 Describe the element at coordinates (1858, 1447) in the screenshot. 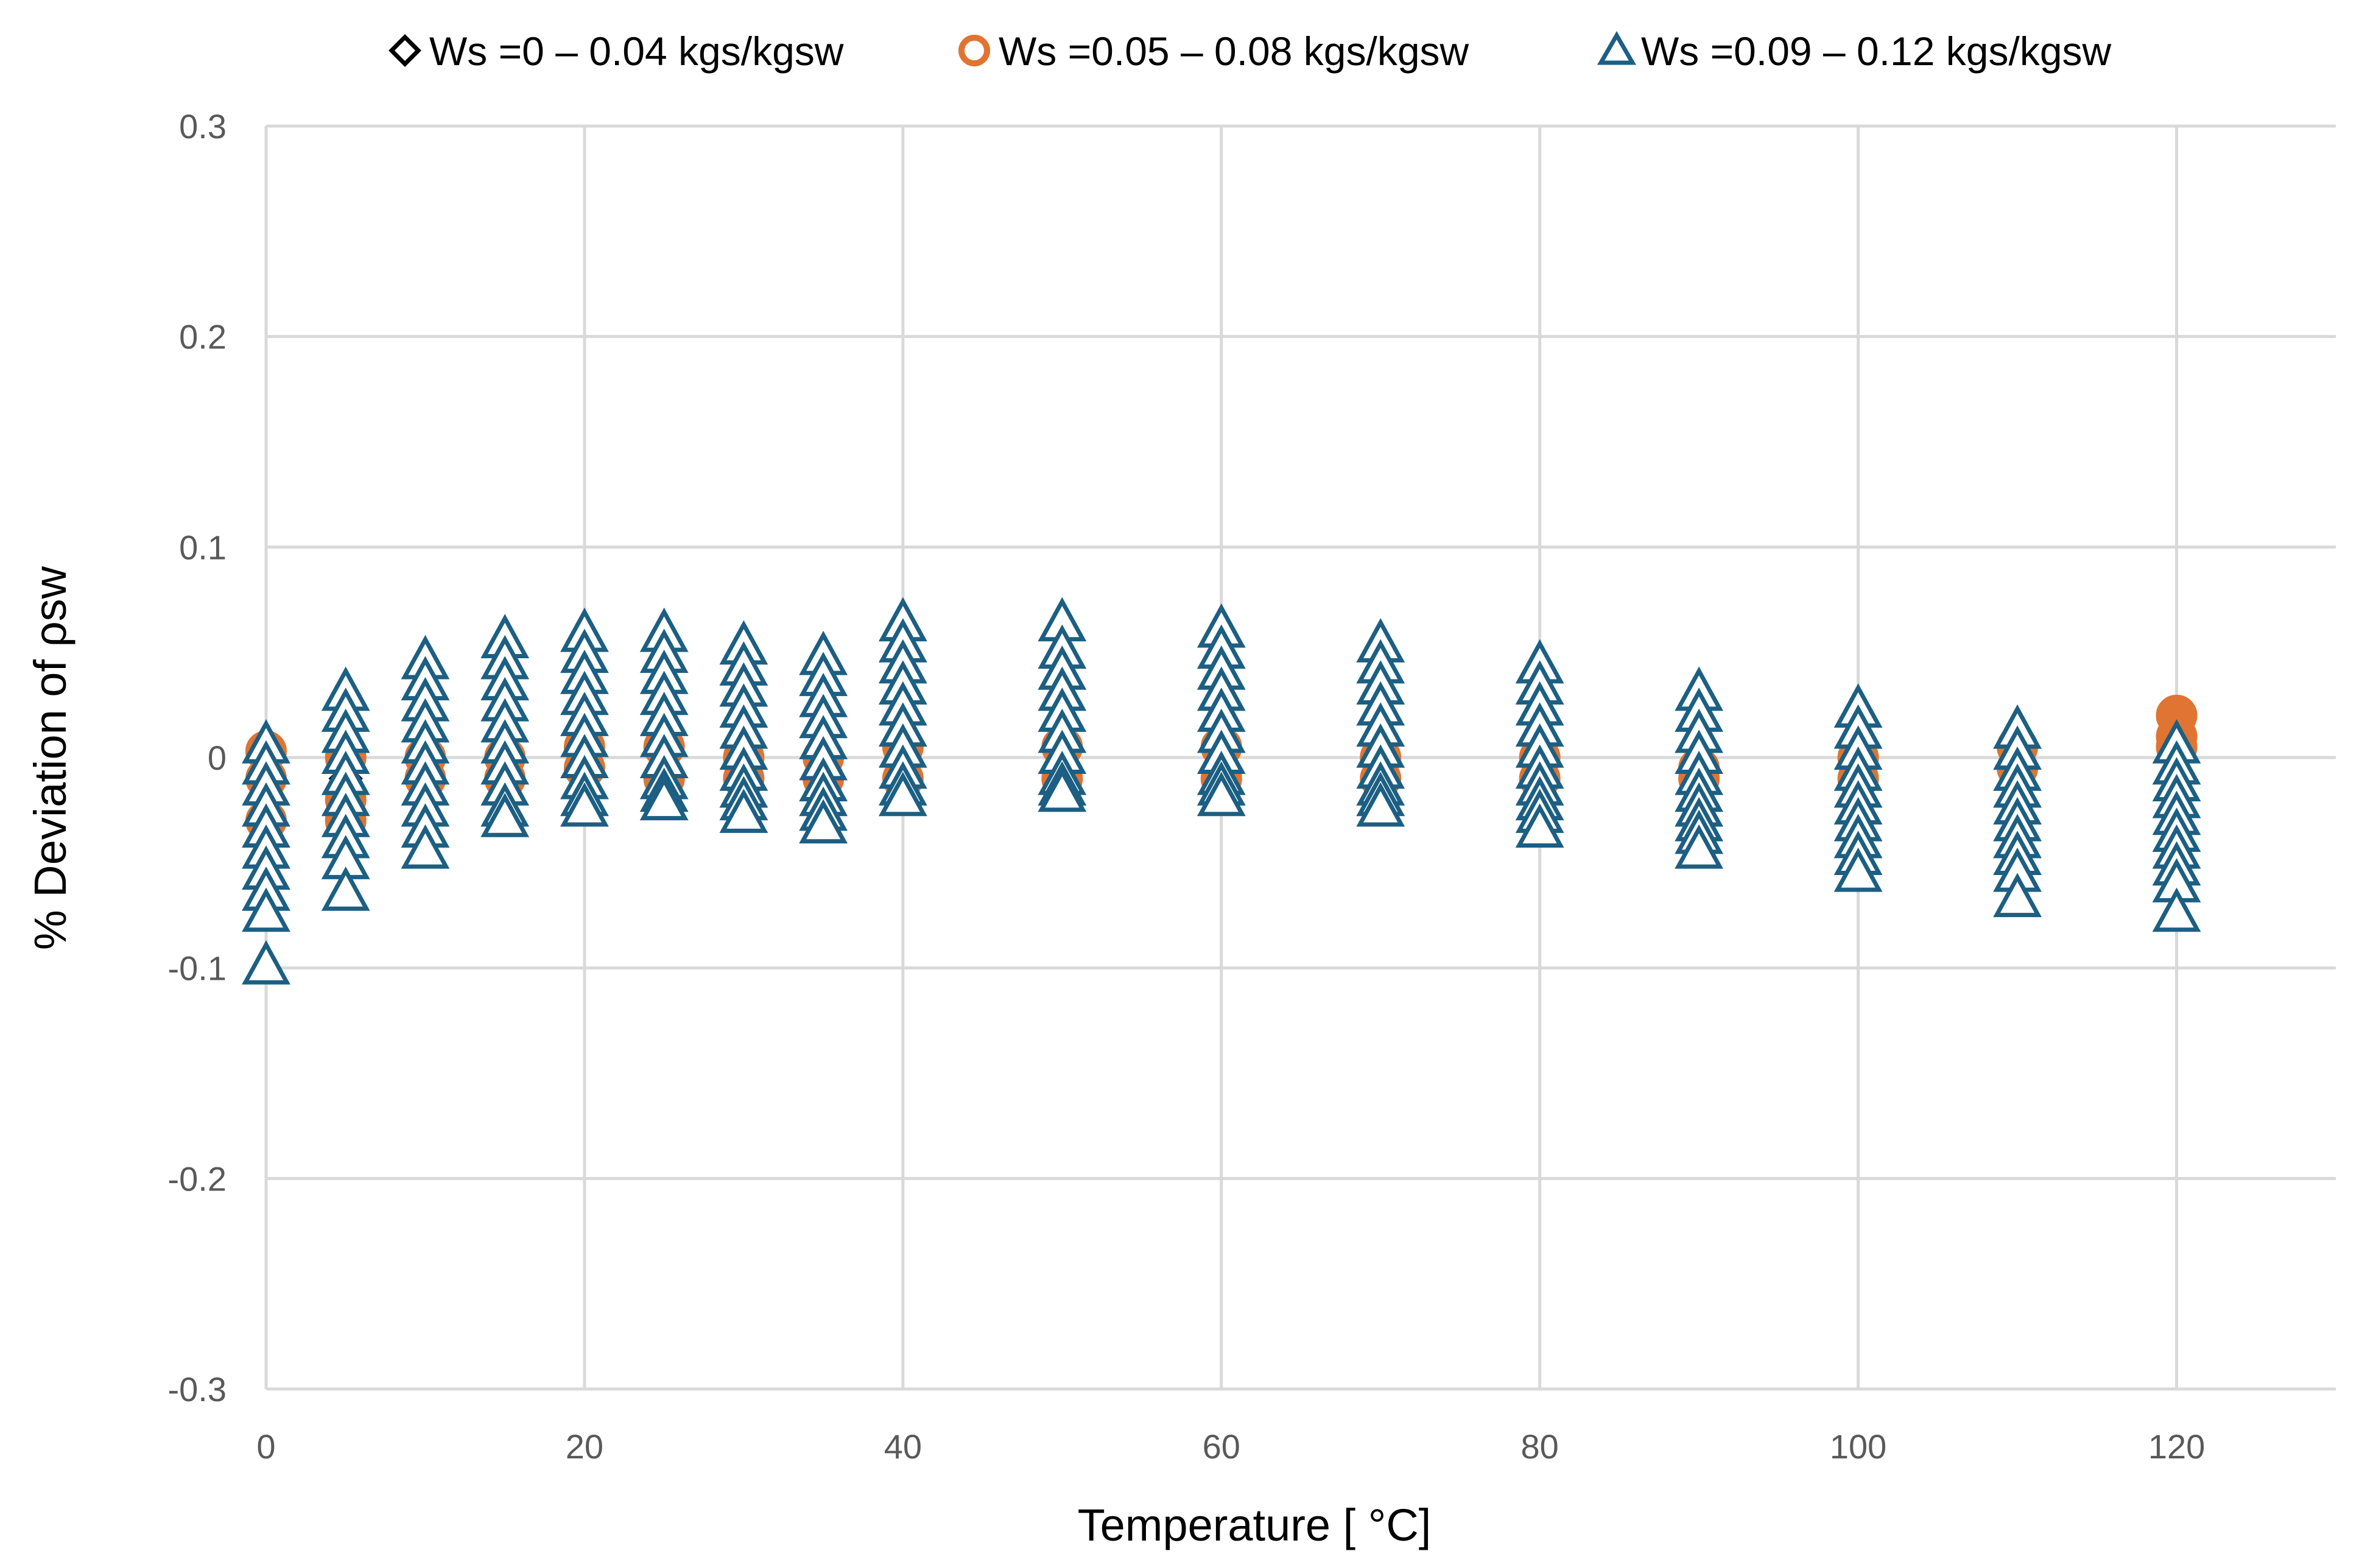

I see `x-tick-label: 100` at that location.